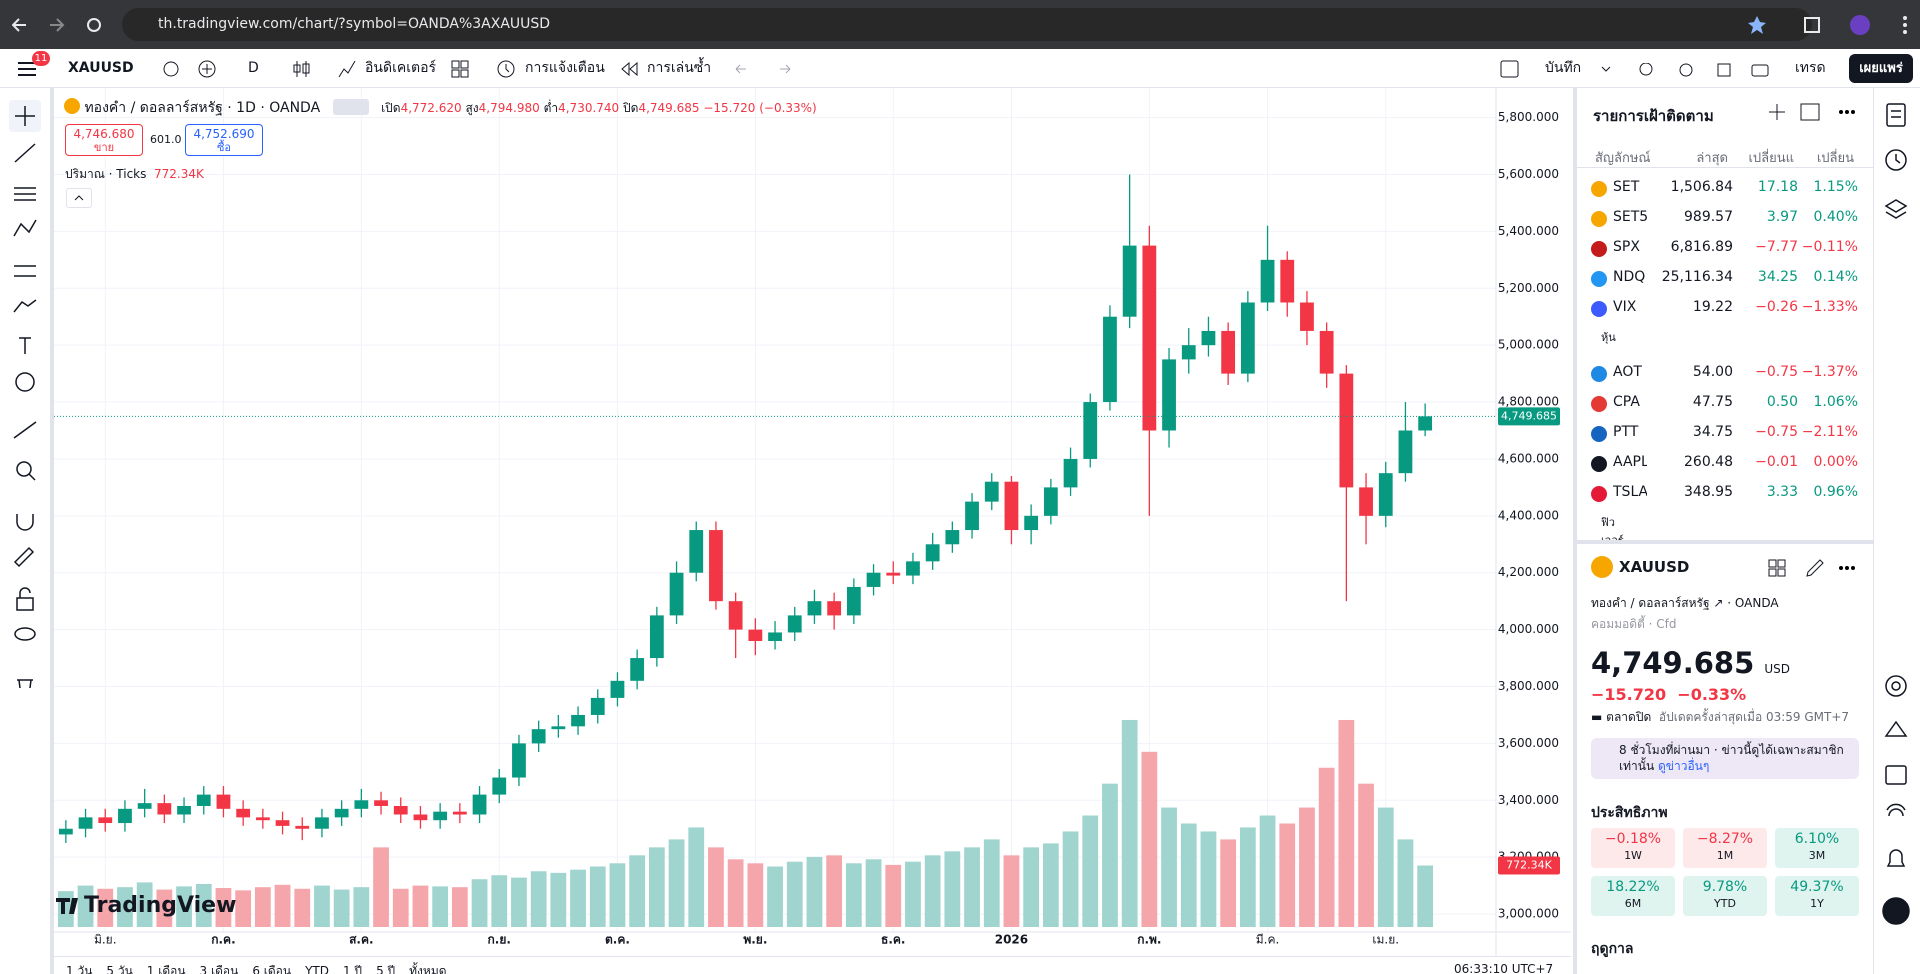 Image resolution: width=1920 pixels, height=974 pixels. What do you see at coordinates (401, 68) in the screenshot?
I see `indicators-button: อินดิเคเตอร์` at bounding box center [401, 68].